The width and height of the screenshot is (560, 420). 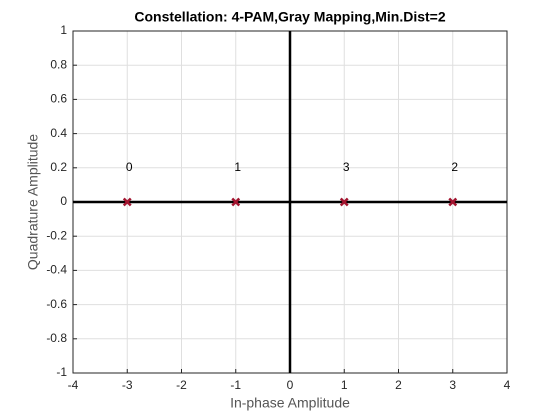 What do you see at coordinates (237, 167) in the screenshot?
I see `point-label: 1` at bounding box center [237, 167].